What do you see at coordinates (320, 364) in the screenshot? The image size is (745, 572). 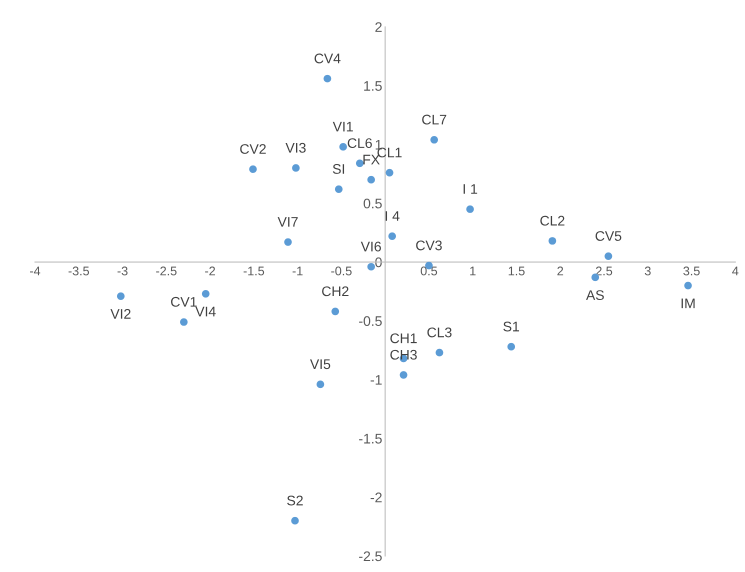 I see `annotation: VI5` at bounding box center [320, 364].